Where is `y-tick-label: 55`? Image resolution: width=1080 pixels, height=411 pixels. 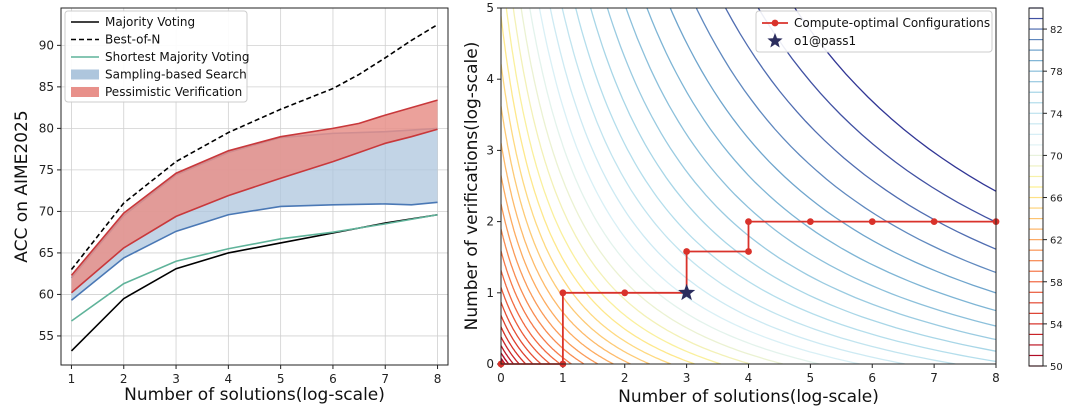
y-tick-label: 55 is located at coordinates (46, 336).